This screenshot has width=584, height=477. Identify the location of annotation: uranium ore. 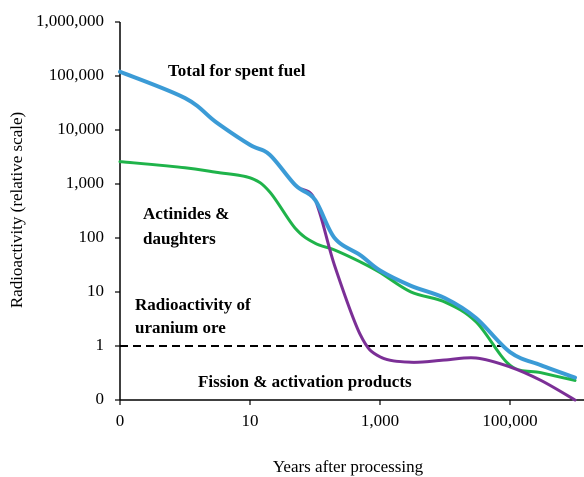
(180, 327).